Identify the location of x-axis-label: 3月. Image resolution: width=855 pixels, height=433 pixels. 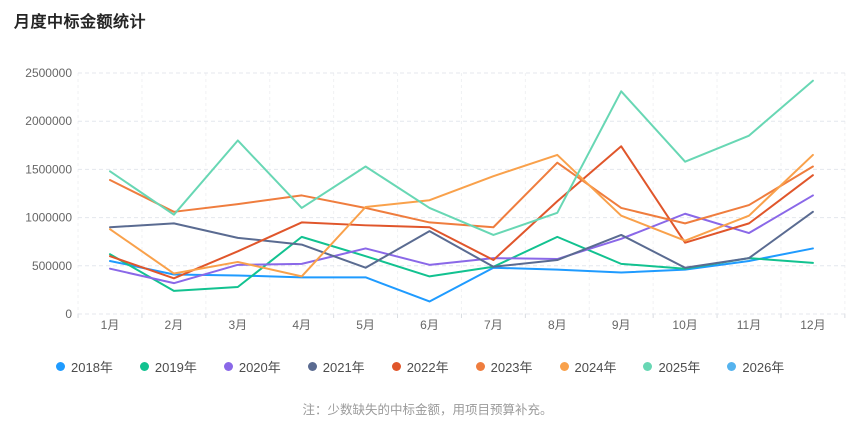
(237, 325).